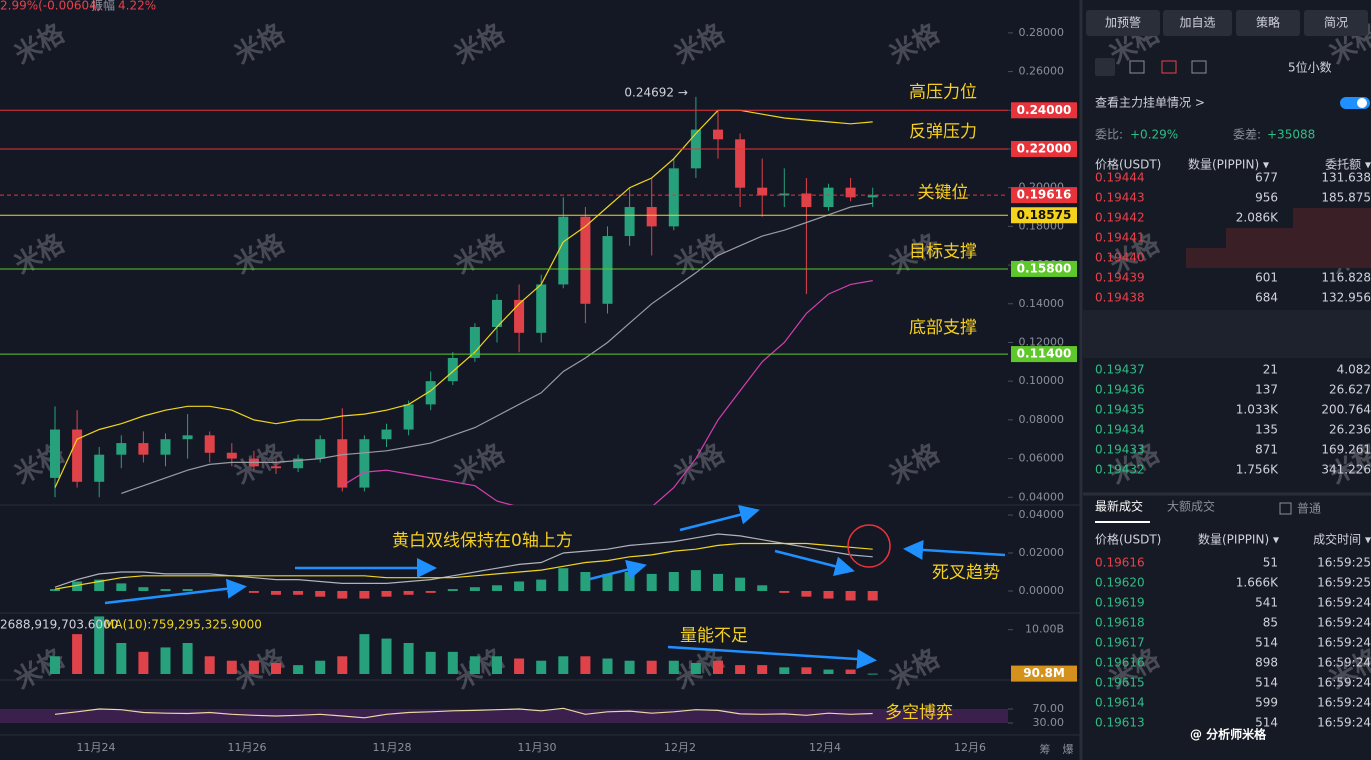 The width and height of the screenshot is (1371, 760). I want to click on annotation: 高压力位, so click(943, 92).